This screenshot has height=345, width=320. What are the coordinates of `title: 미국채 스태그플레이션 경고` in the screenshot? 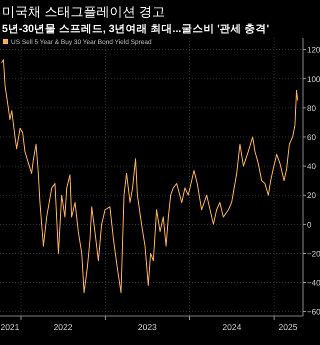 It's located at (84, 11).